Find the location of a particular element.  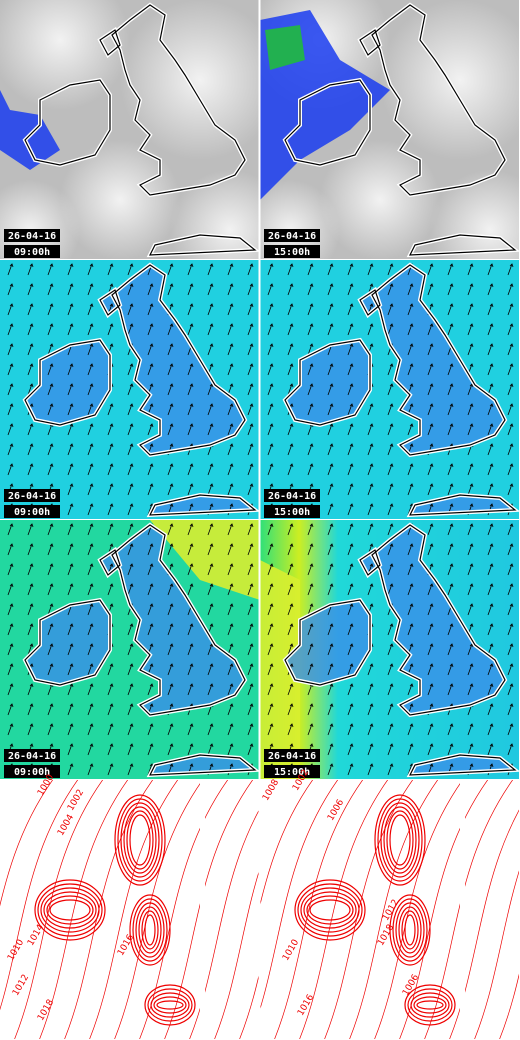

isobar-background is located at coordinates (129, 909).